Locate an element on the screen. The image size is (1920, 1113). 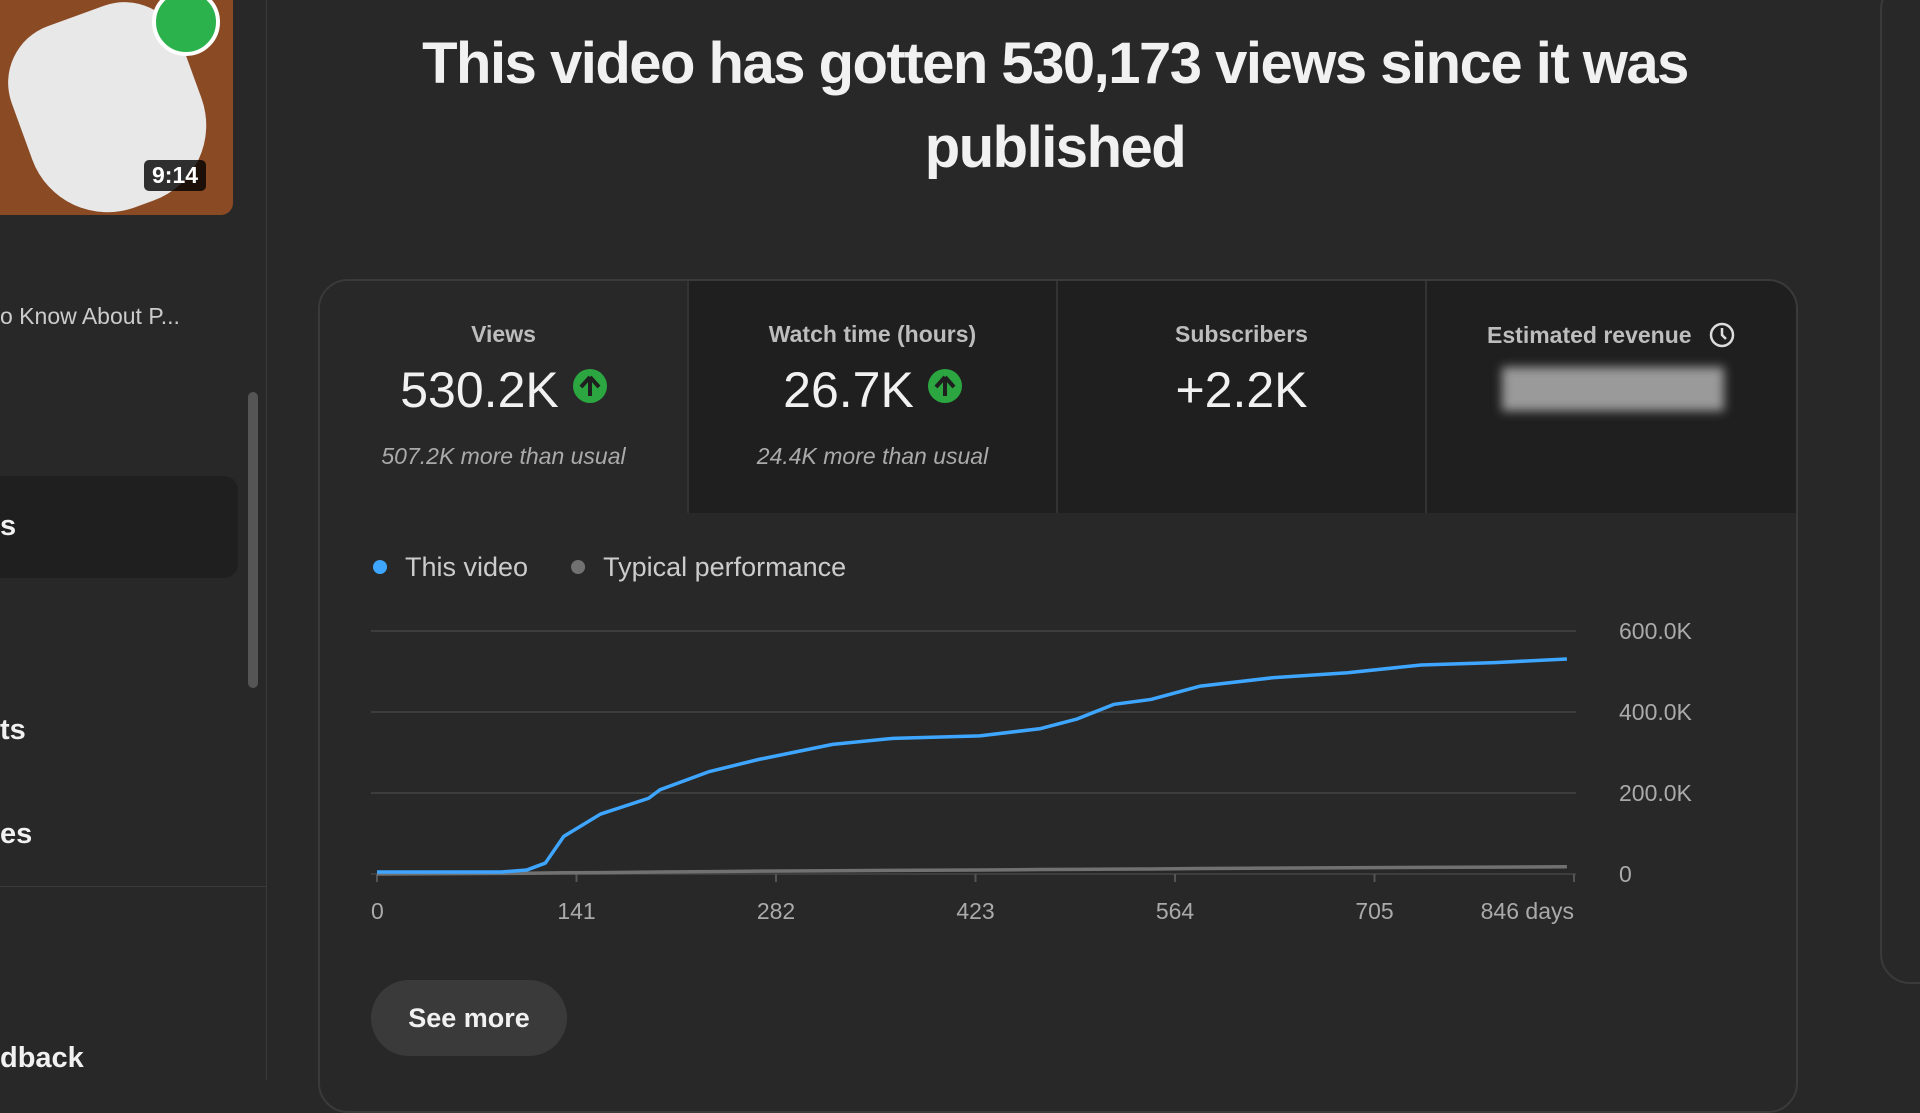
stat-value: 26.7K is located at coordinates (848, 390).